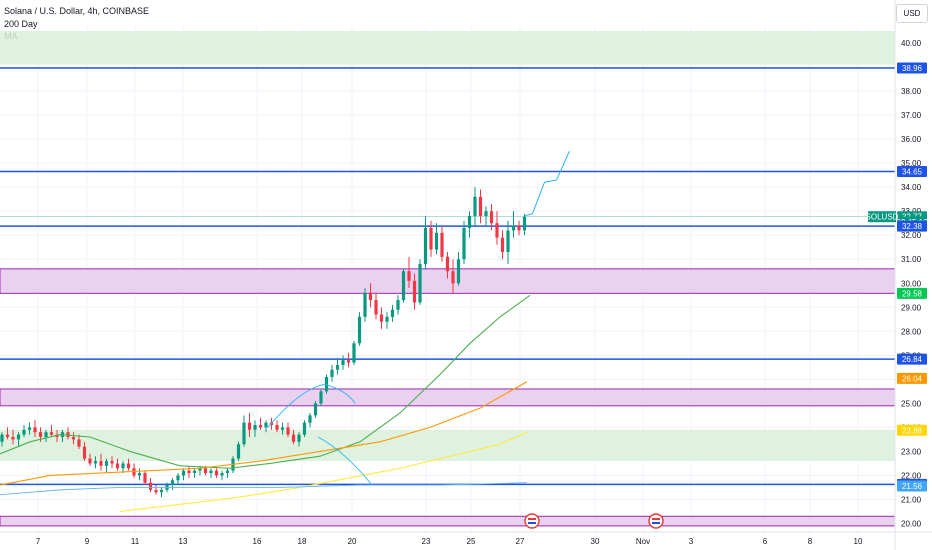 Image resolution: width=932 pixels, height=550 pixels. Describe the element at coordinates (87, 541) in the screenshot. I see `time-tick-label: 9` at that location.